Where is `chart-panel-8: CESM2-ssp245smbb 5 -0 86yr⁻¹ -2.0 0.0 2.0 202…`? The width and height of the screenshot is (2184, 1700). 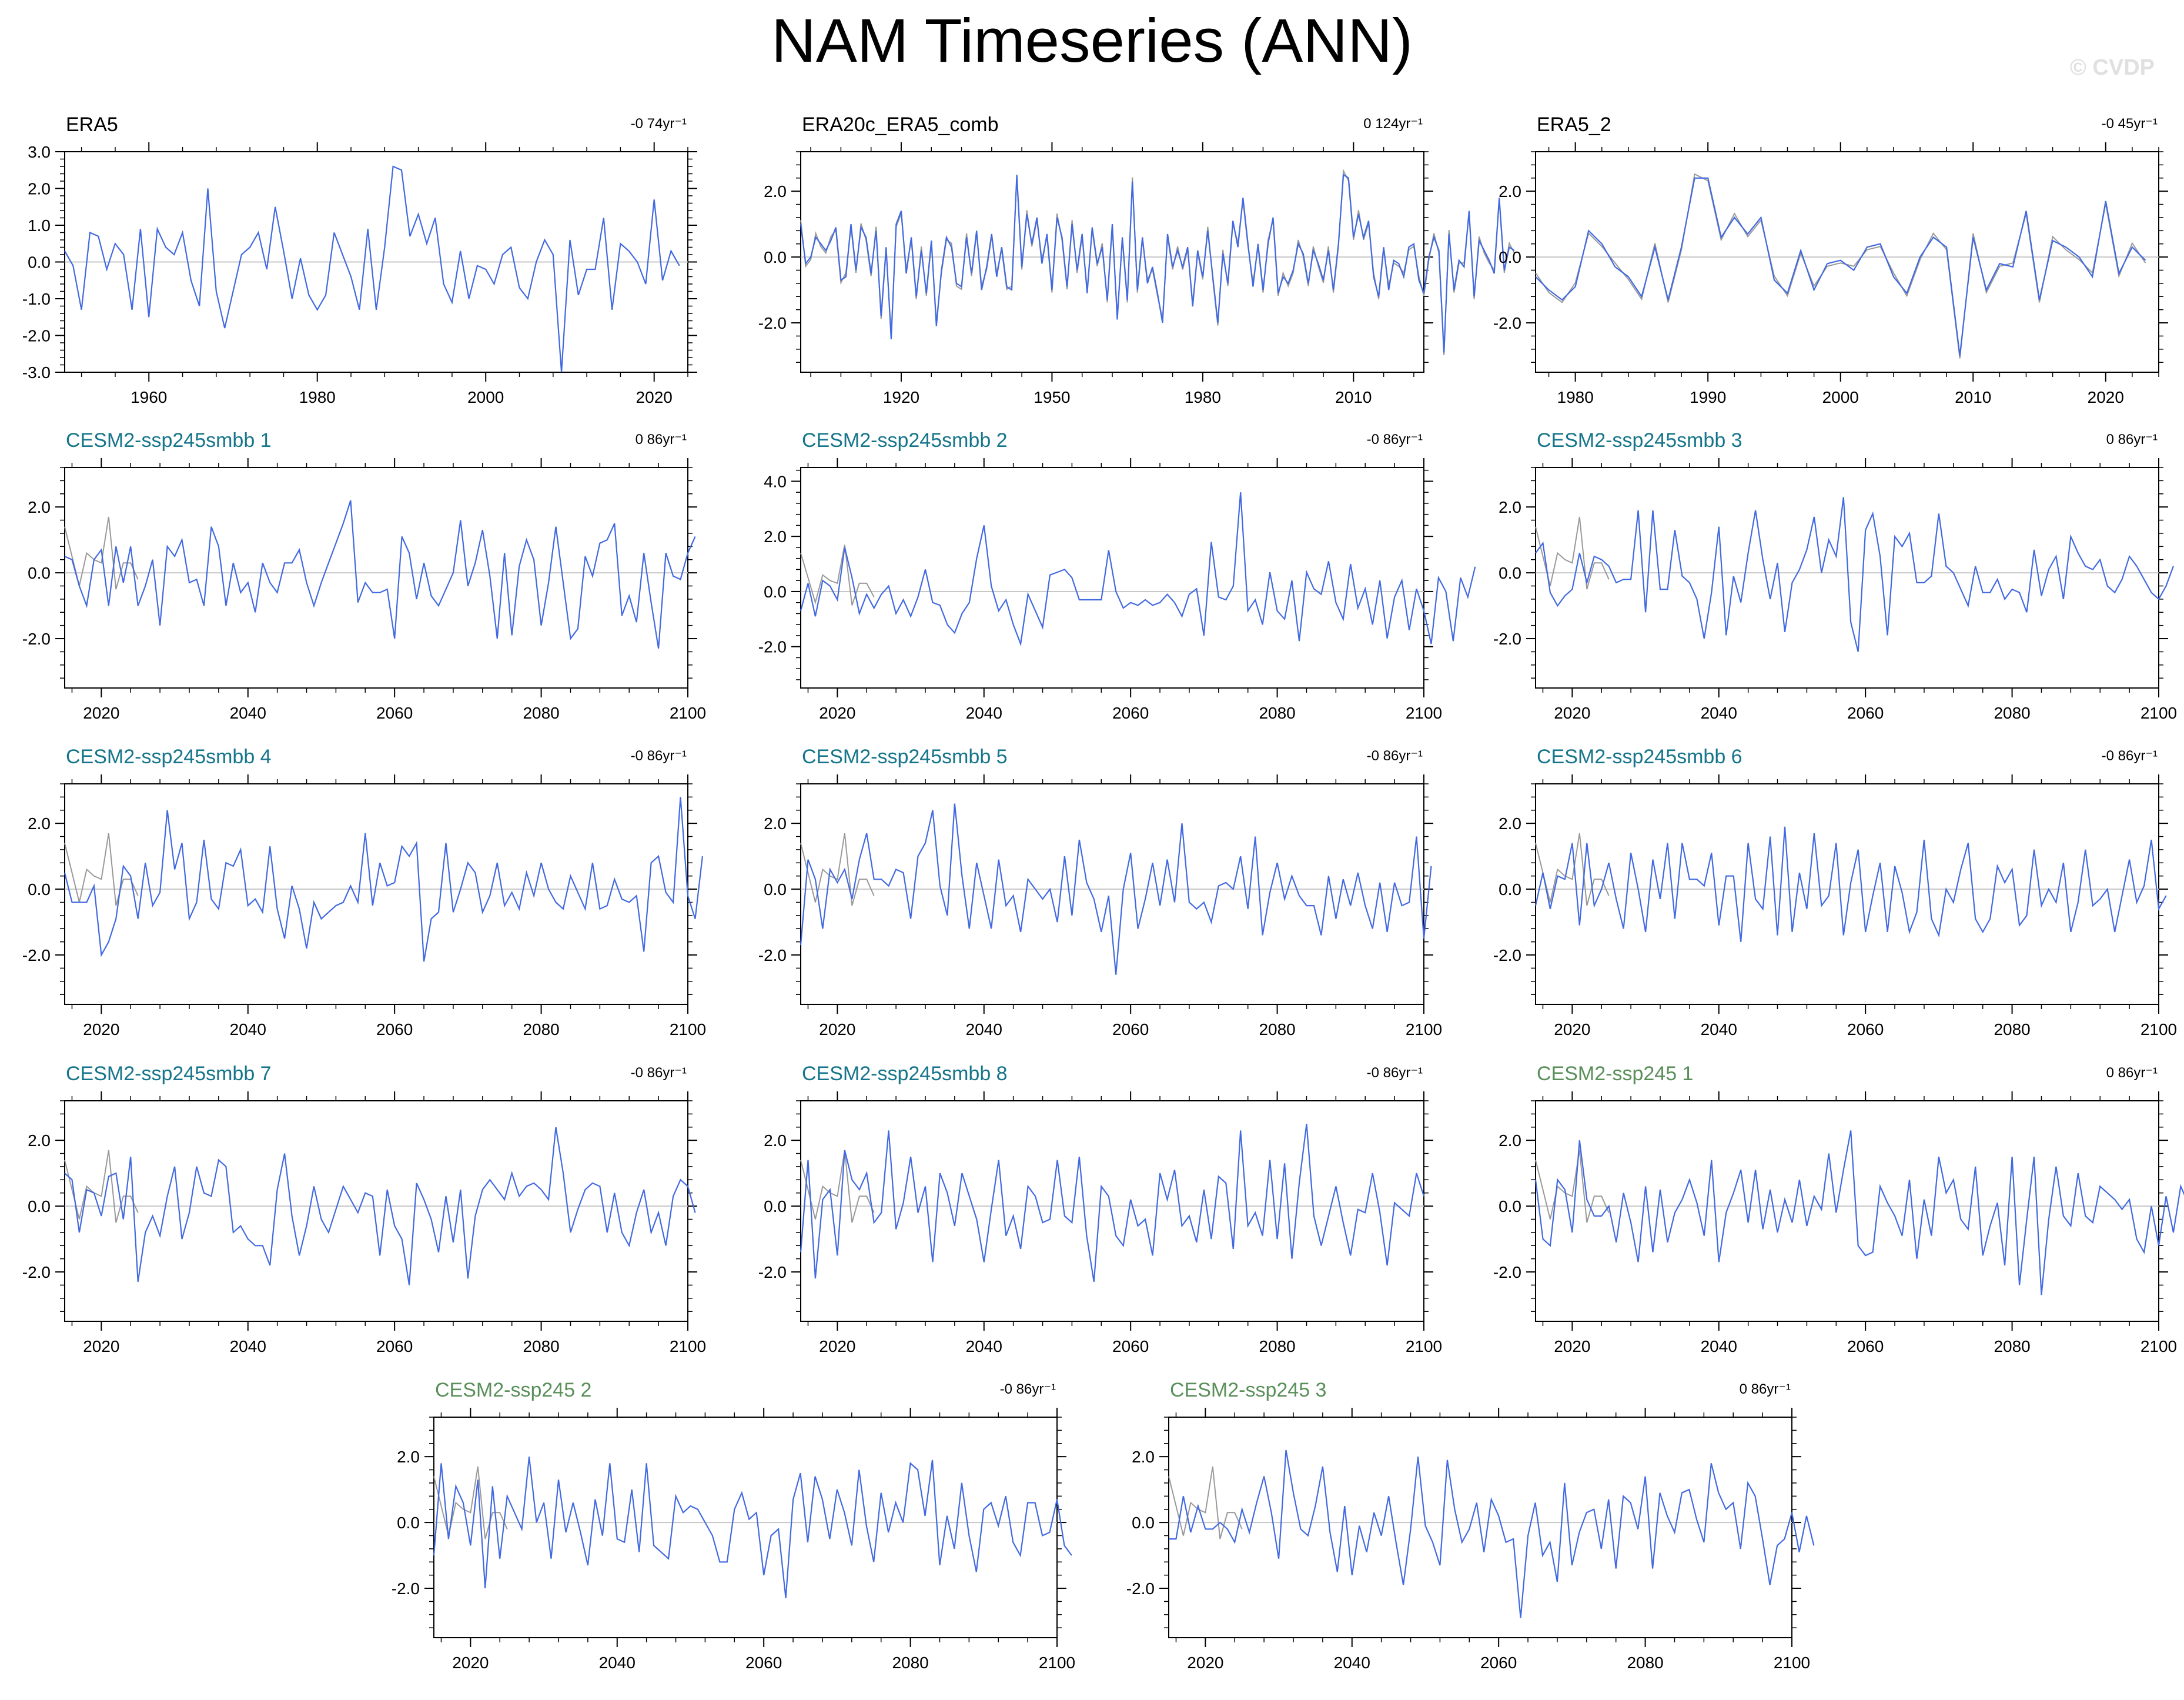 chart-panel-8: CESM2-ssp245smbb 5 -0 86yr⁻¹ -2.0 0.0 2.0 202… is located at coordinates (1100, 892).